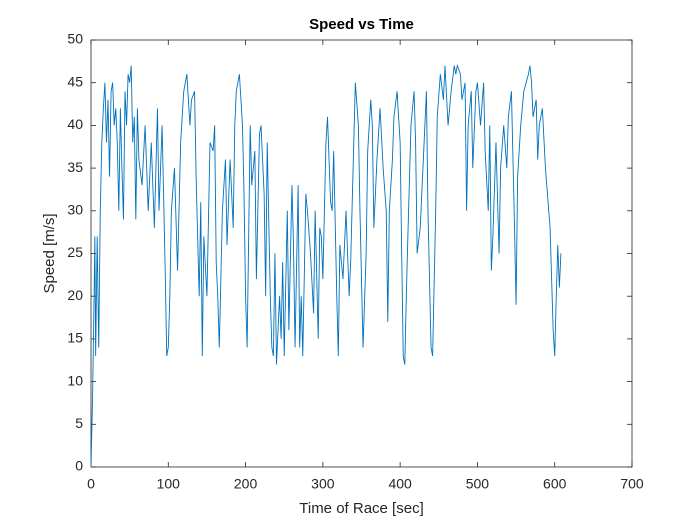 This screenshot has width=700, height=525. Describe the element at coordinates (75, 338) in the screenshot. I see `y-tick-label: 15` at that location.